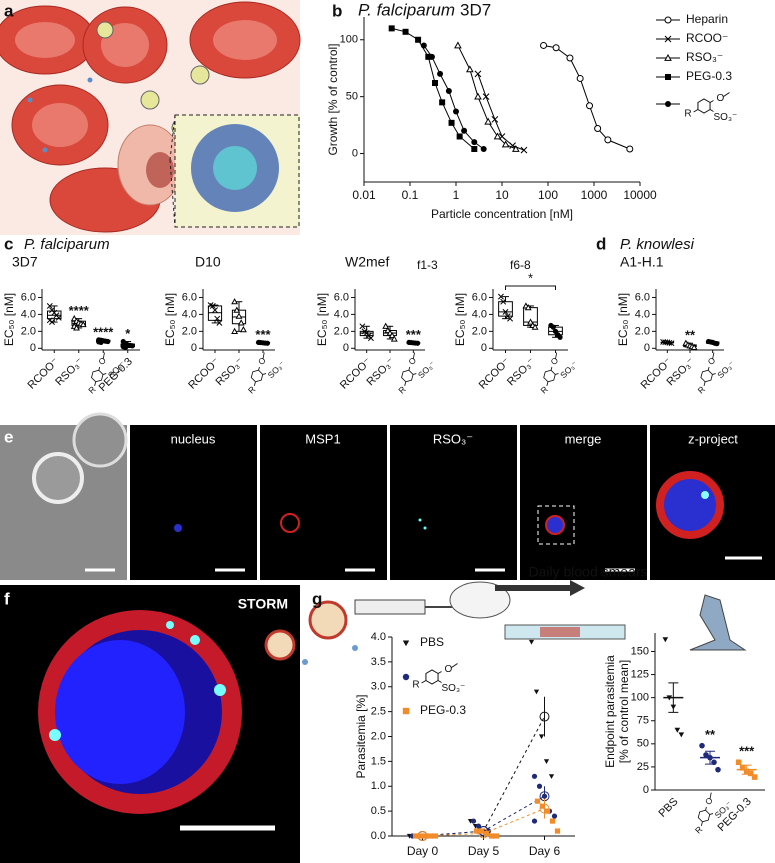 This screenshot has height=863, width=775. I want to click on x-tick-label: PBS, so click(668, 808).